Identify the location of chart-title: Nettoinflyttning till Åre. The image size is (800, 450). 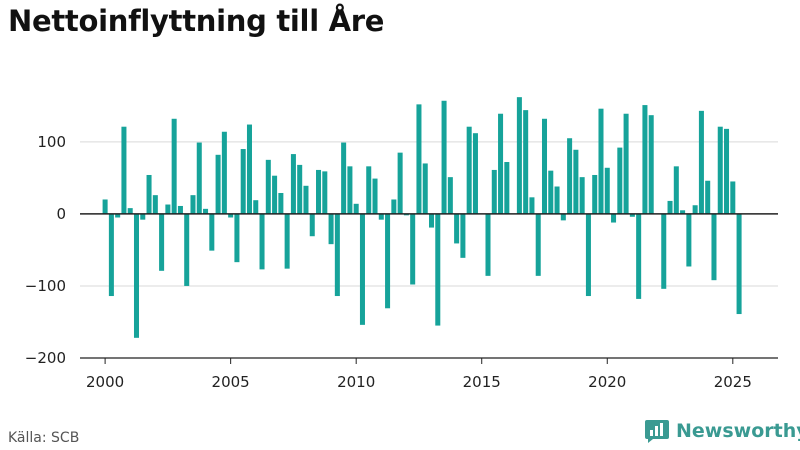
(196, 21).